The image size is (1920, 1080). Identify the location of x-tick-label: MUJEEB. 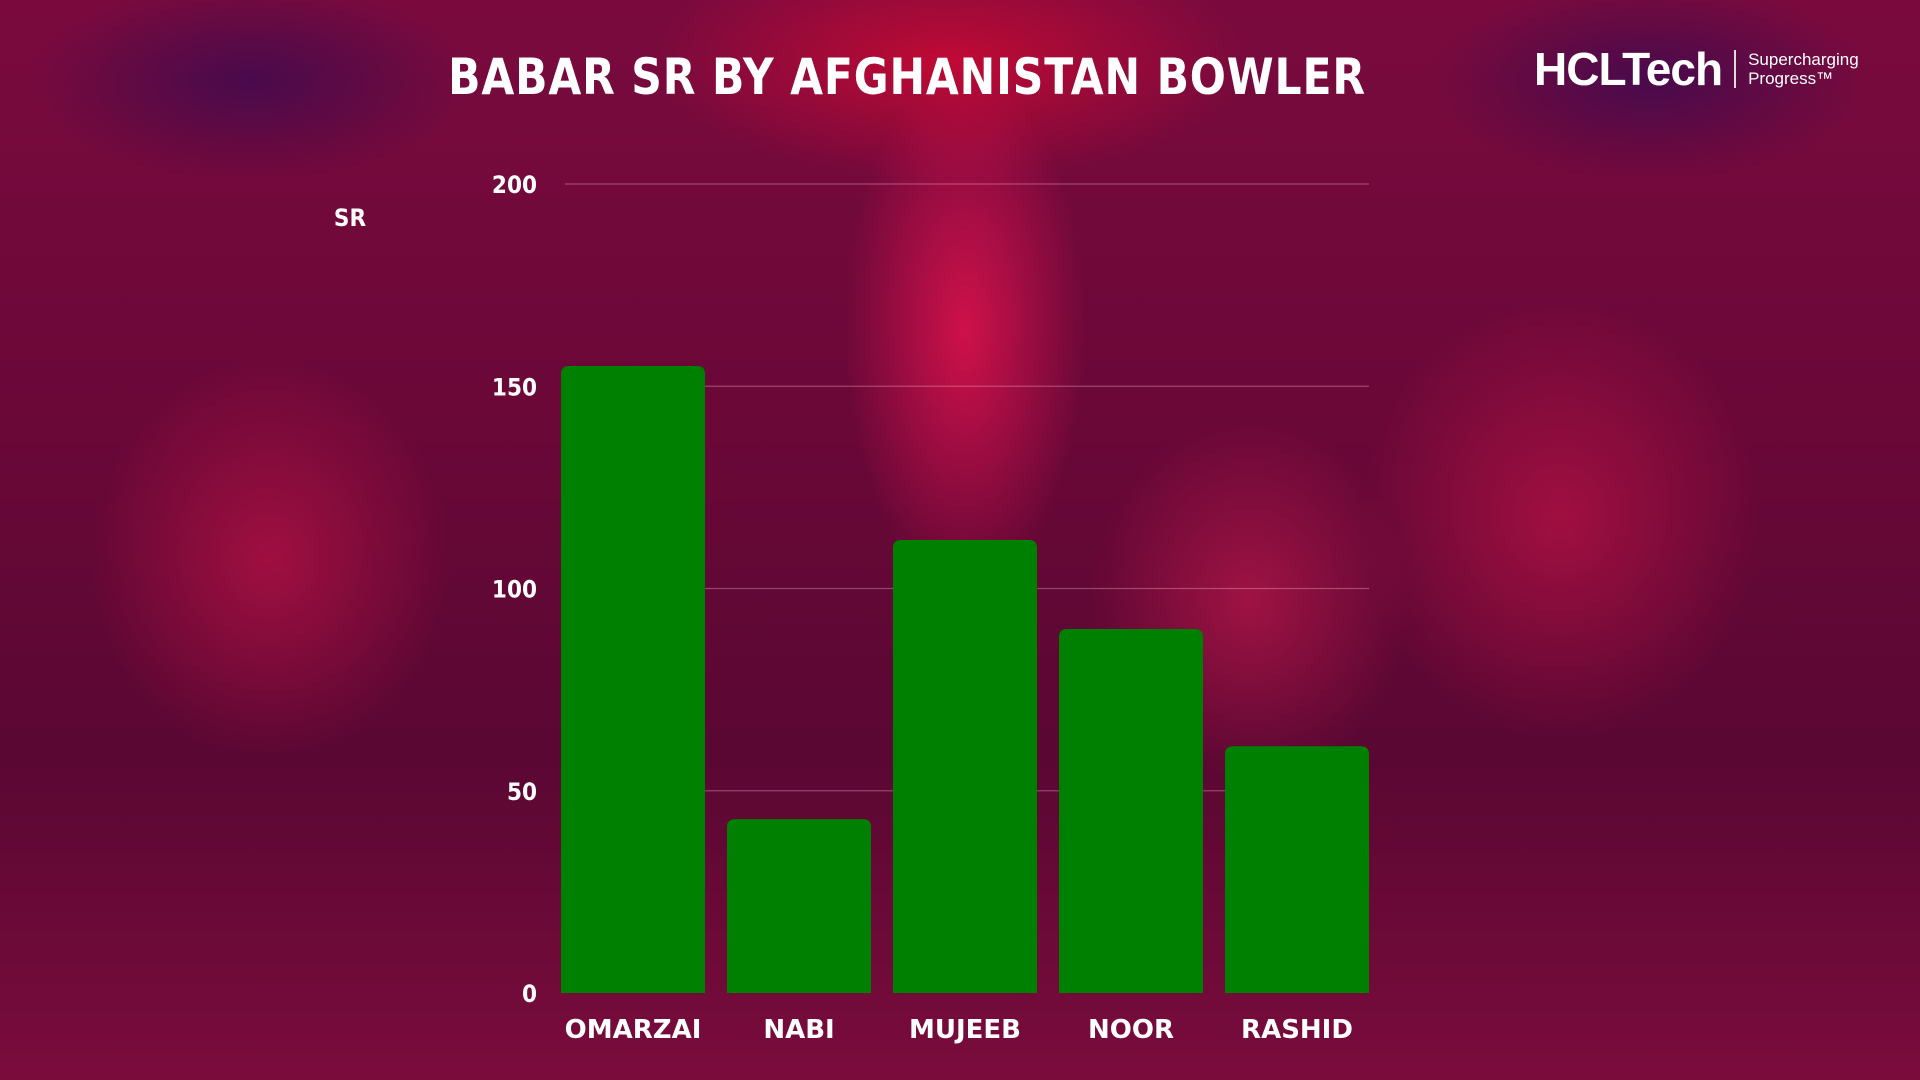
(965, 1030).